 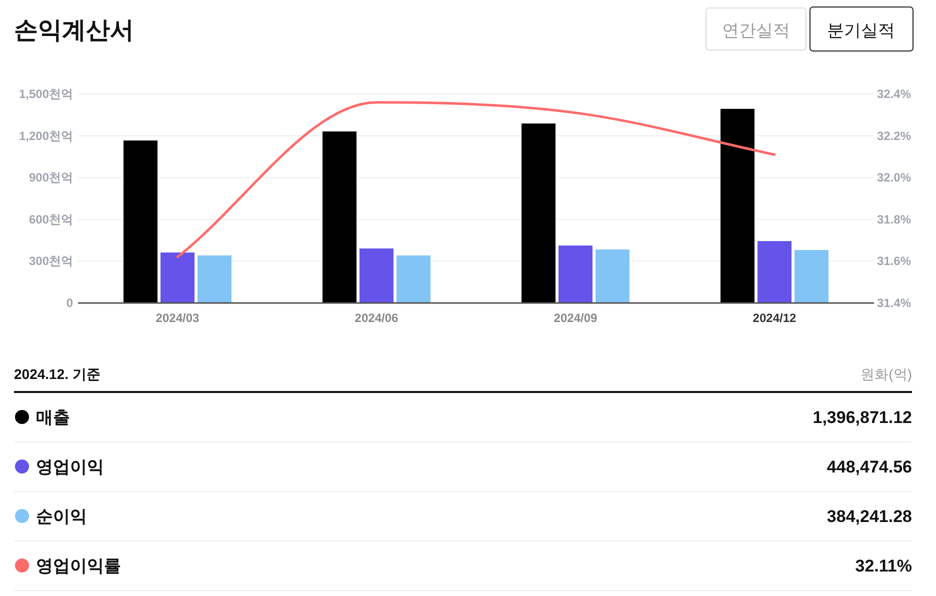 What do you see at coordinates (50, 177) in the screenshot?
I see `y-tick-label: 900천억` at bounding box center [50, 177].